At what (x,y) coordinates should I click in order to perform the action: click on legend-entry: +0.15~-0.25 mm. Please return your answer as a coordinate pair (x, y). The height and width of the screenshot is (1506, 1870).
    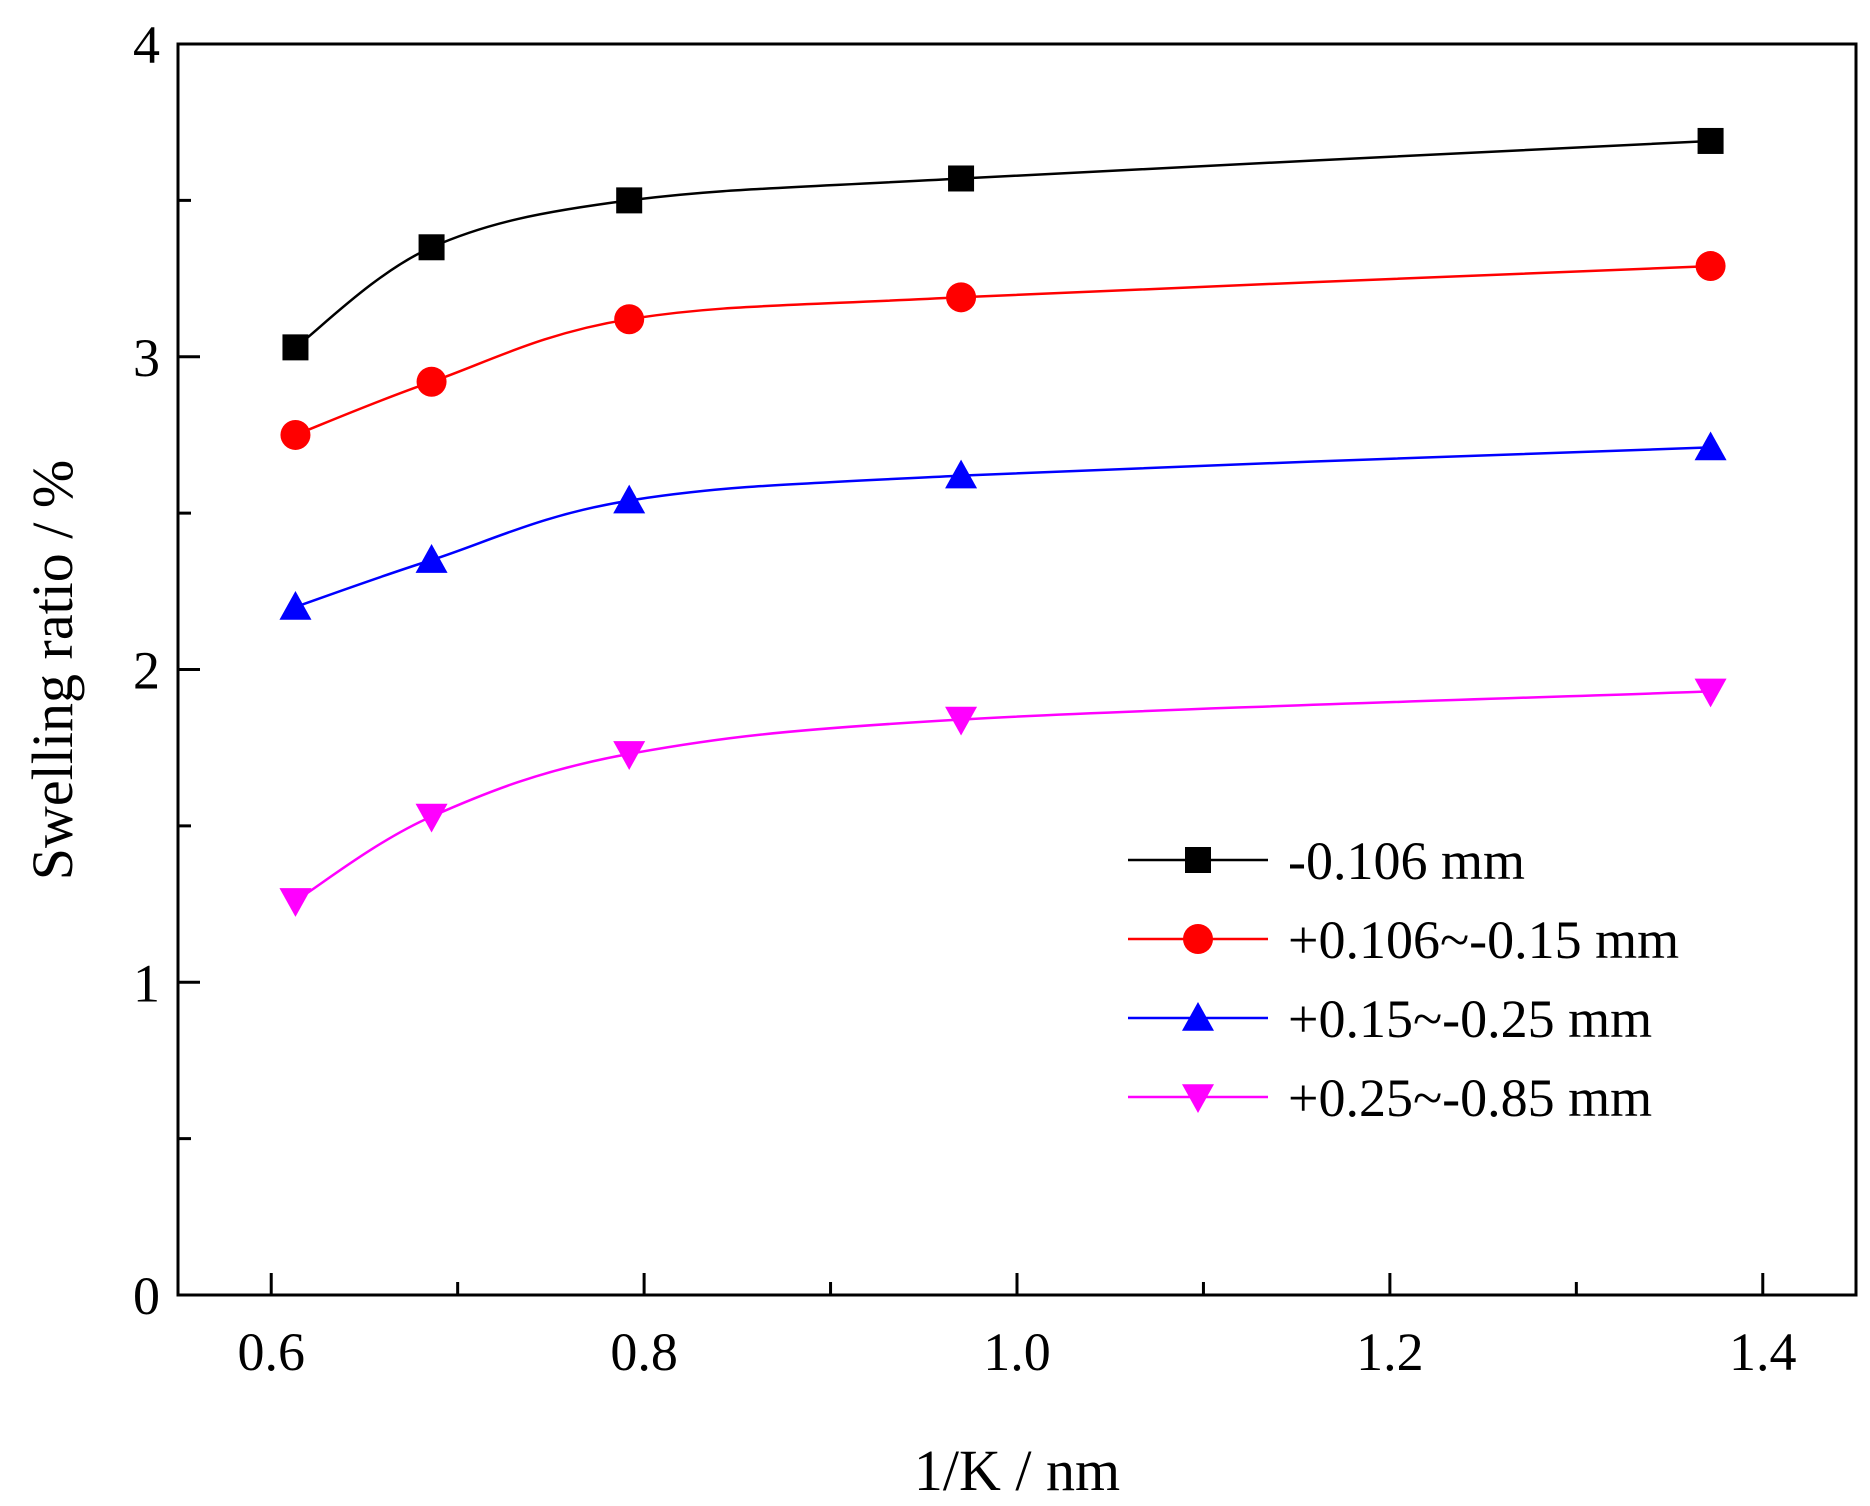
    Looking at the image, I should click on (1390, 1019).